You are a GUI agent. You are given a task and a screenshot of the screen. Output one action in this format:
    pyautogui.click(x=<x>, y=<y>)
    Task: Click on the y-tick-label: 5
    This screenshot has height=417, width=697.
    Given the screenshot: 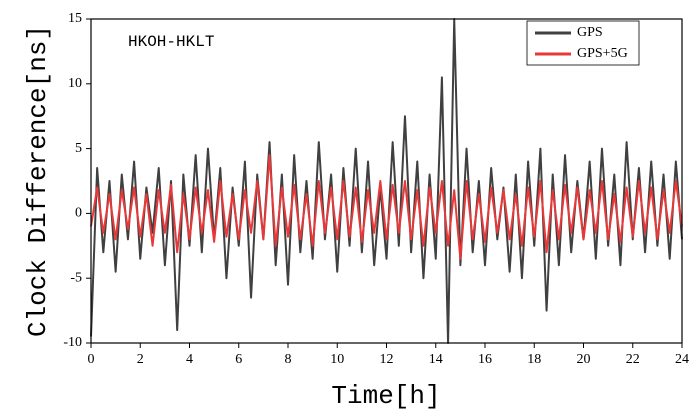 What is the action you would take?
    pyautogui.click(x=78, y=148)
    